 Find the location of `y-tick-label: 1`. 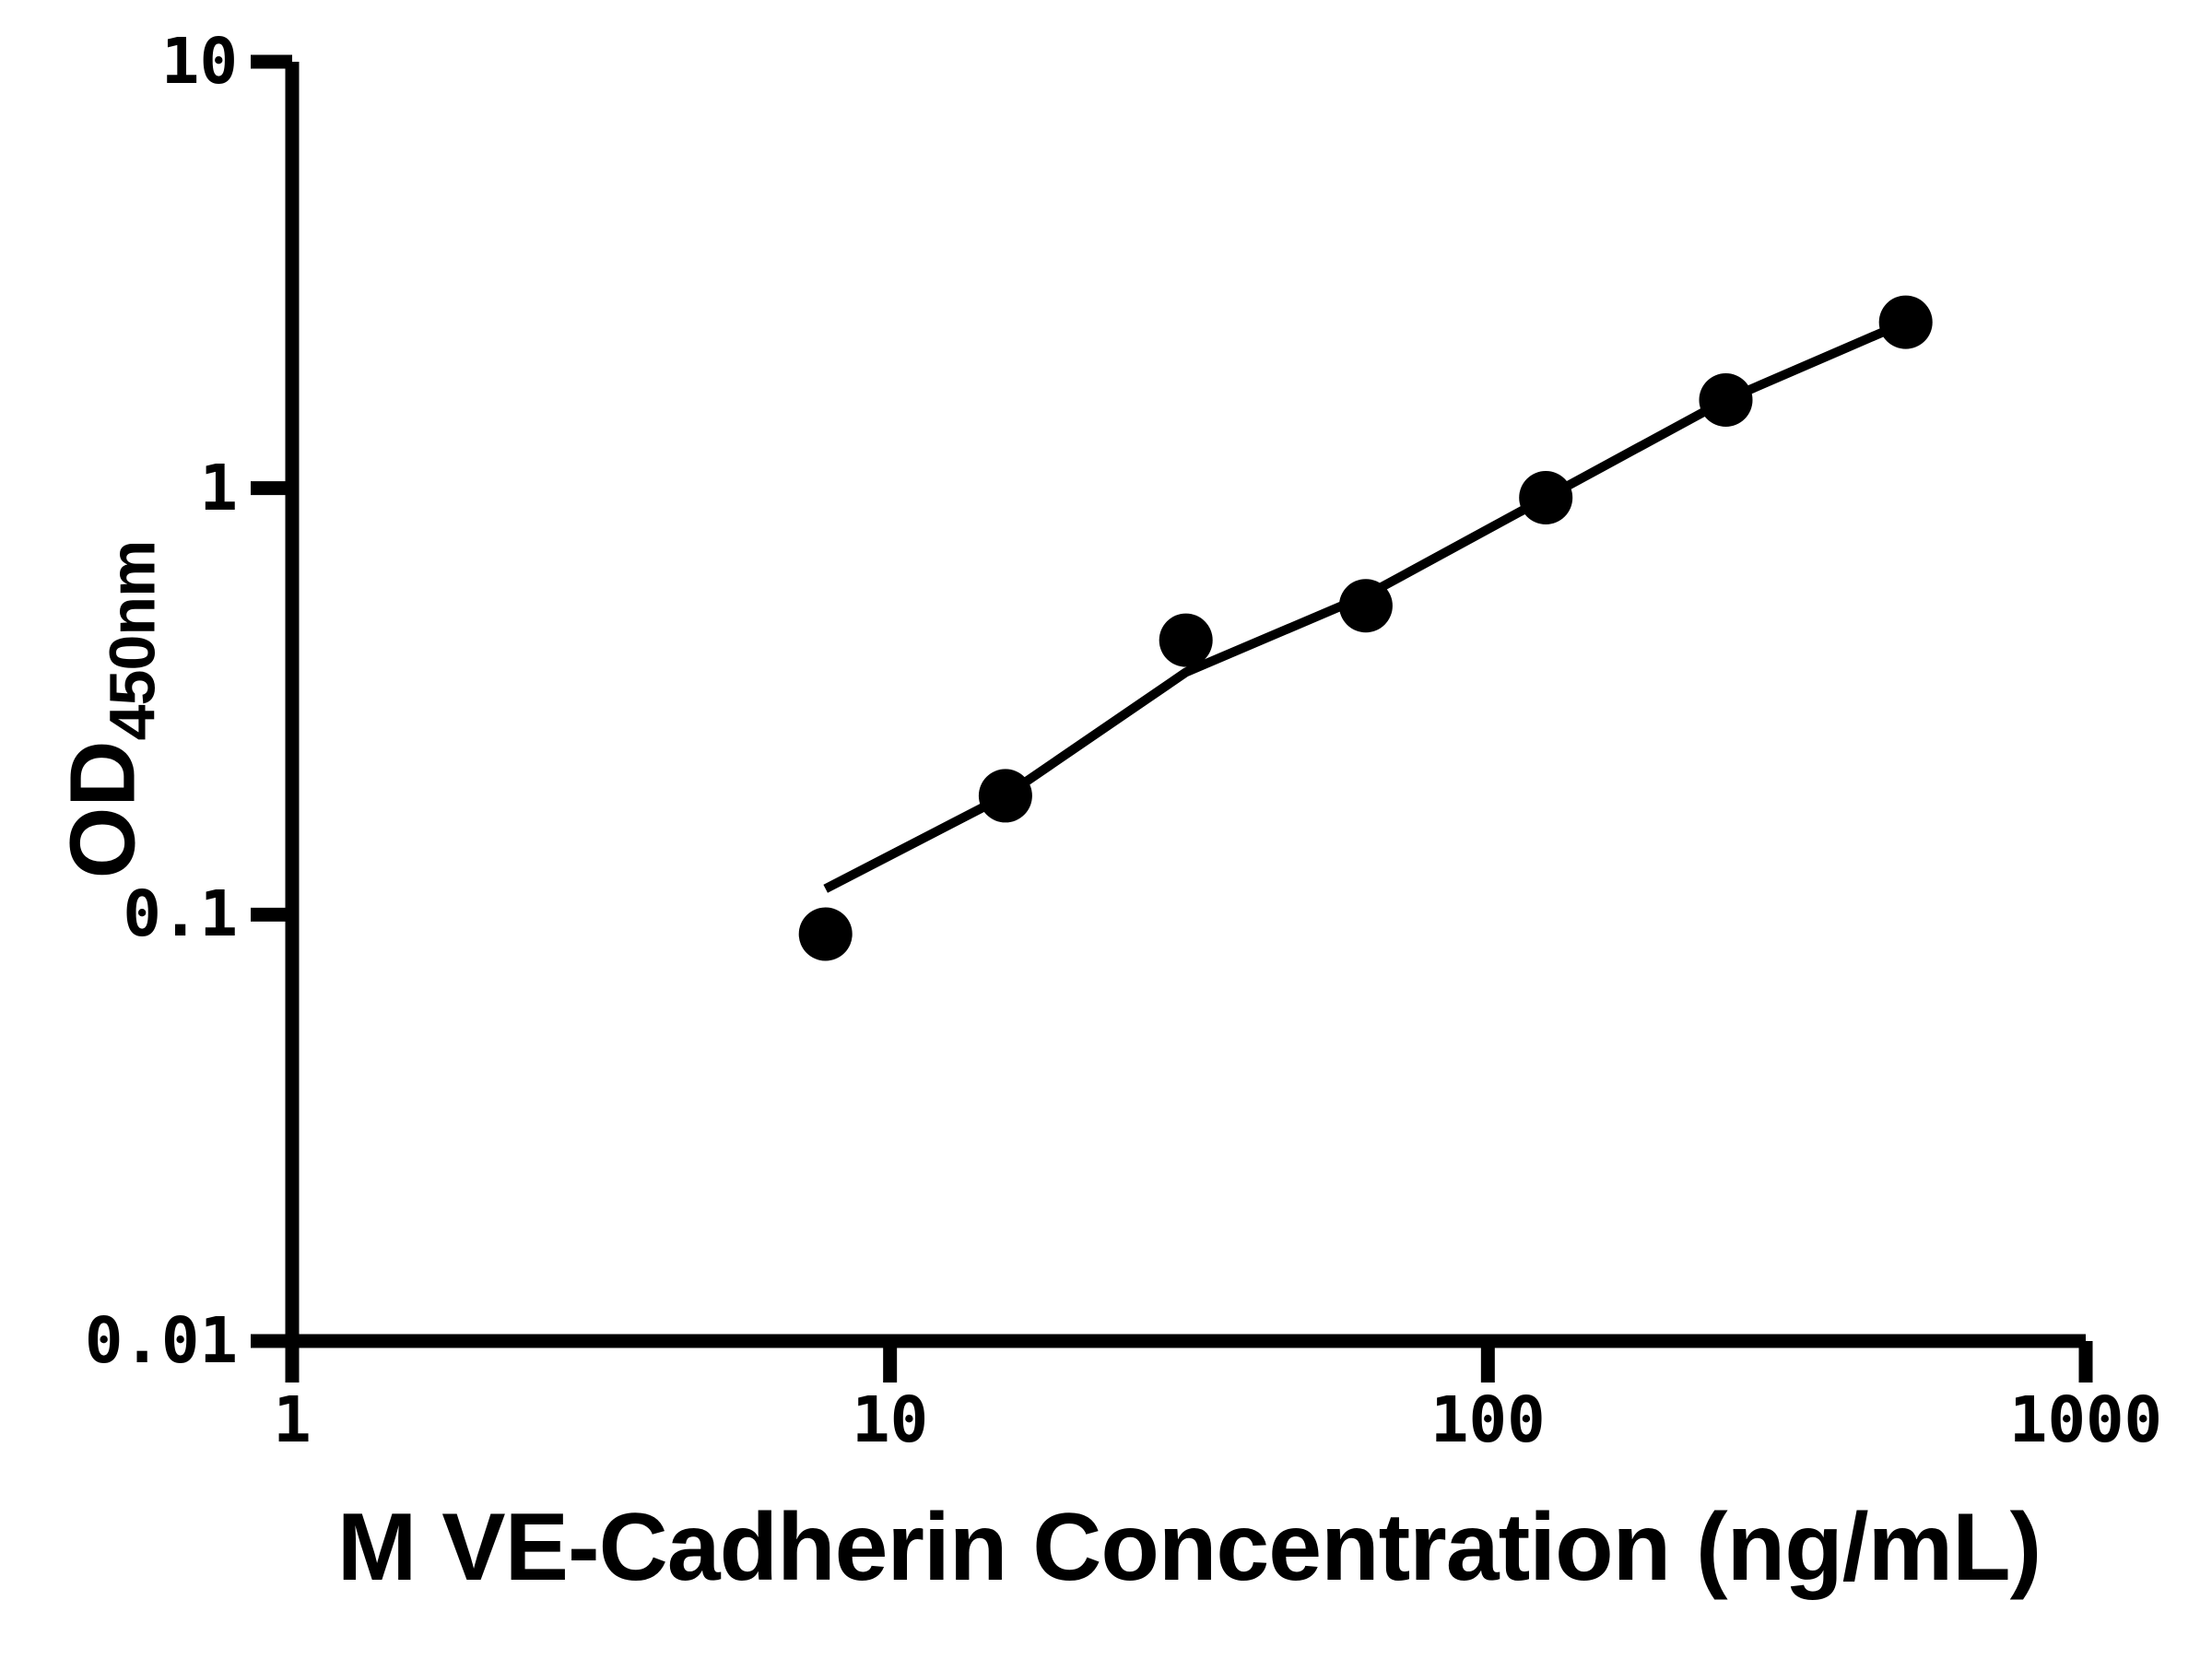

y-tick-label: 1 is located at coordinates (218, 488).